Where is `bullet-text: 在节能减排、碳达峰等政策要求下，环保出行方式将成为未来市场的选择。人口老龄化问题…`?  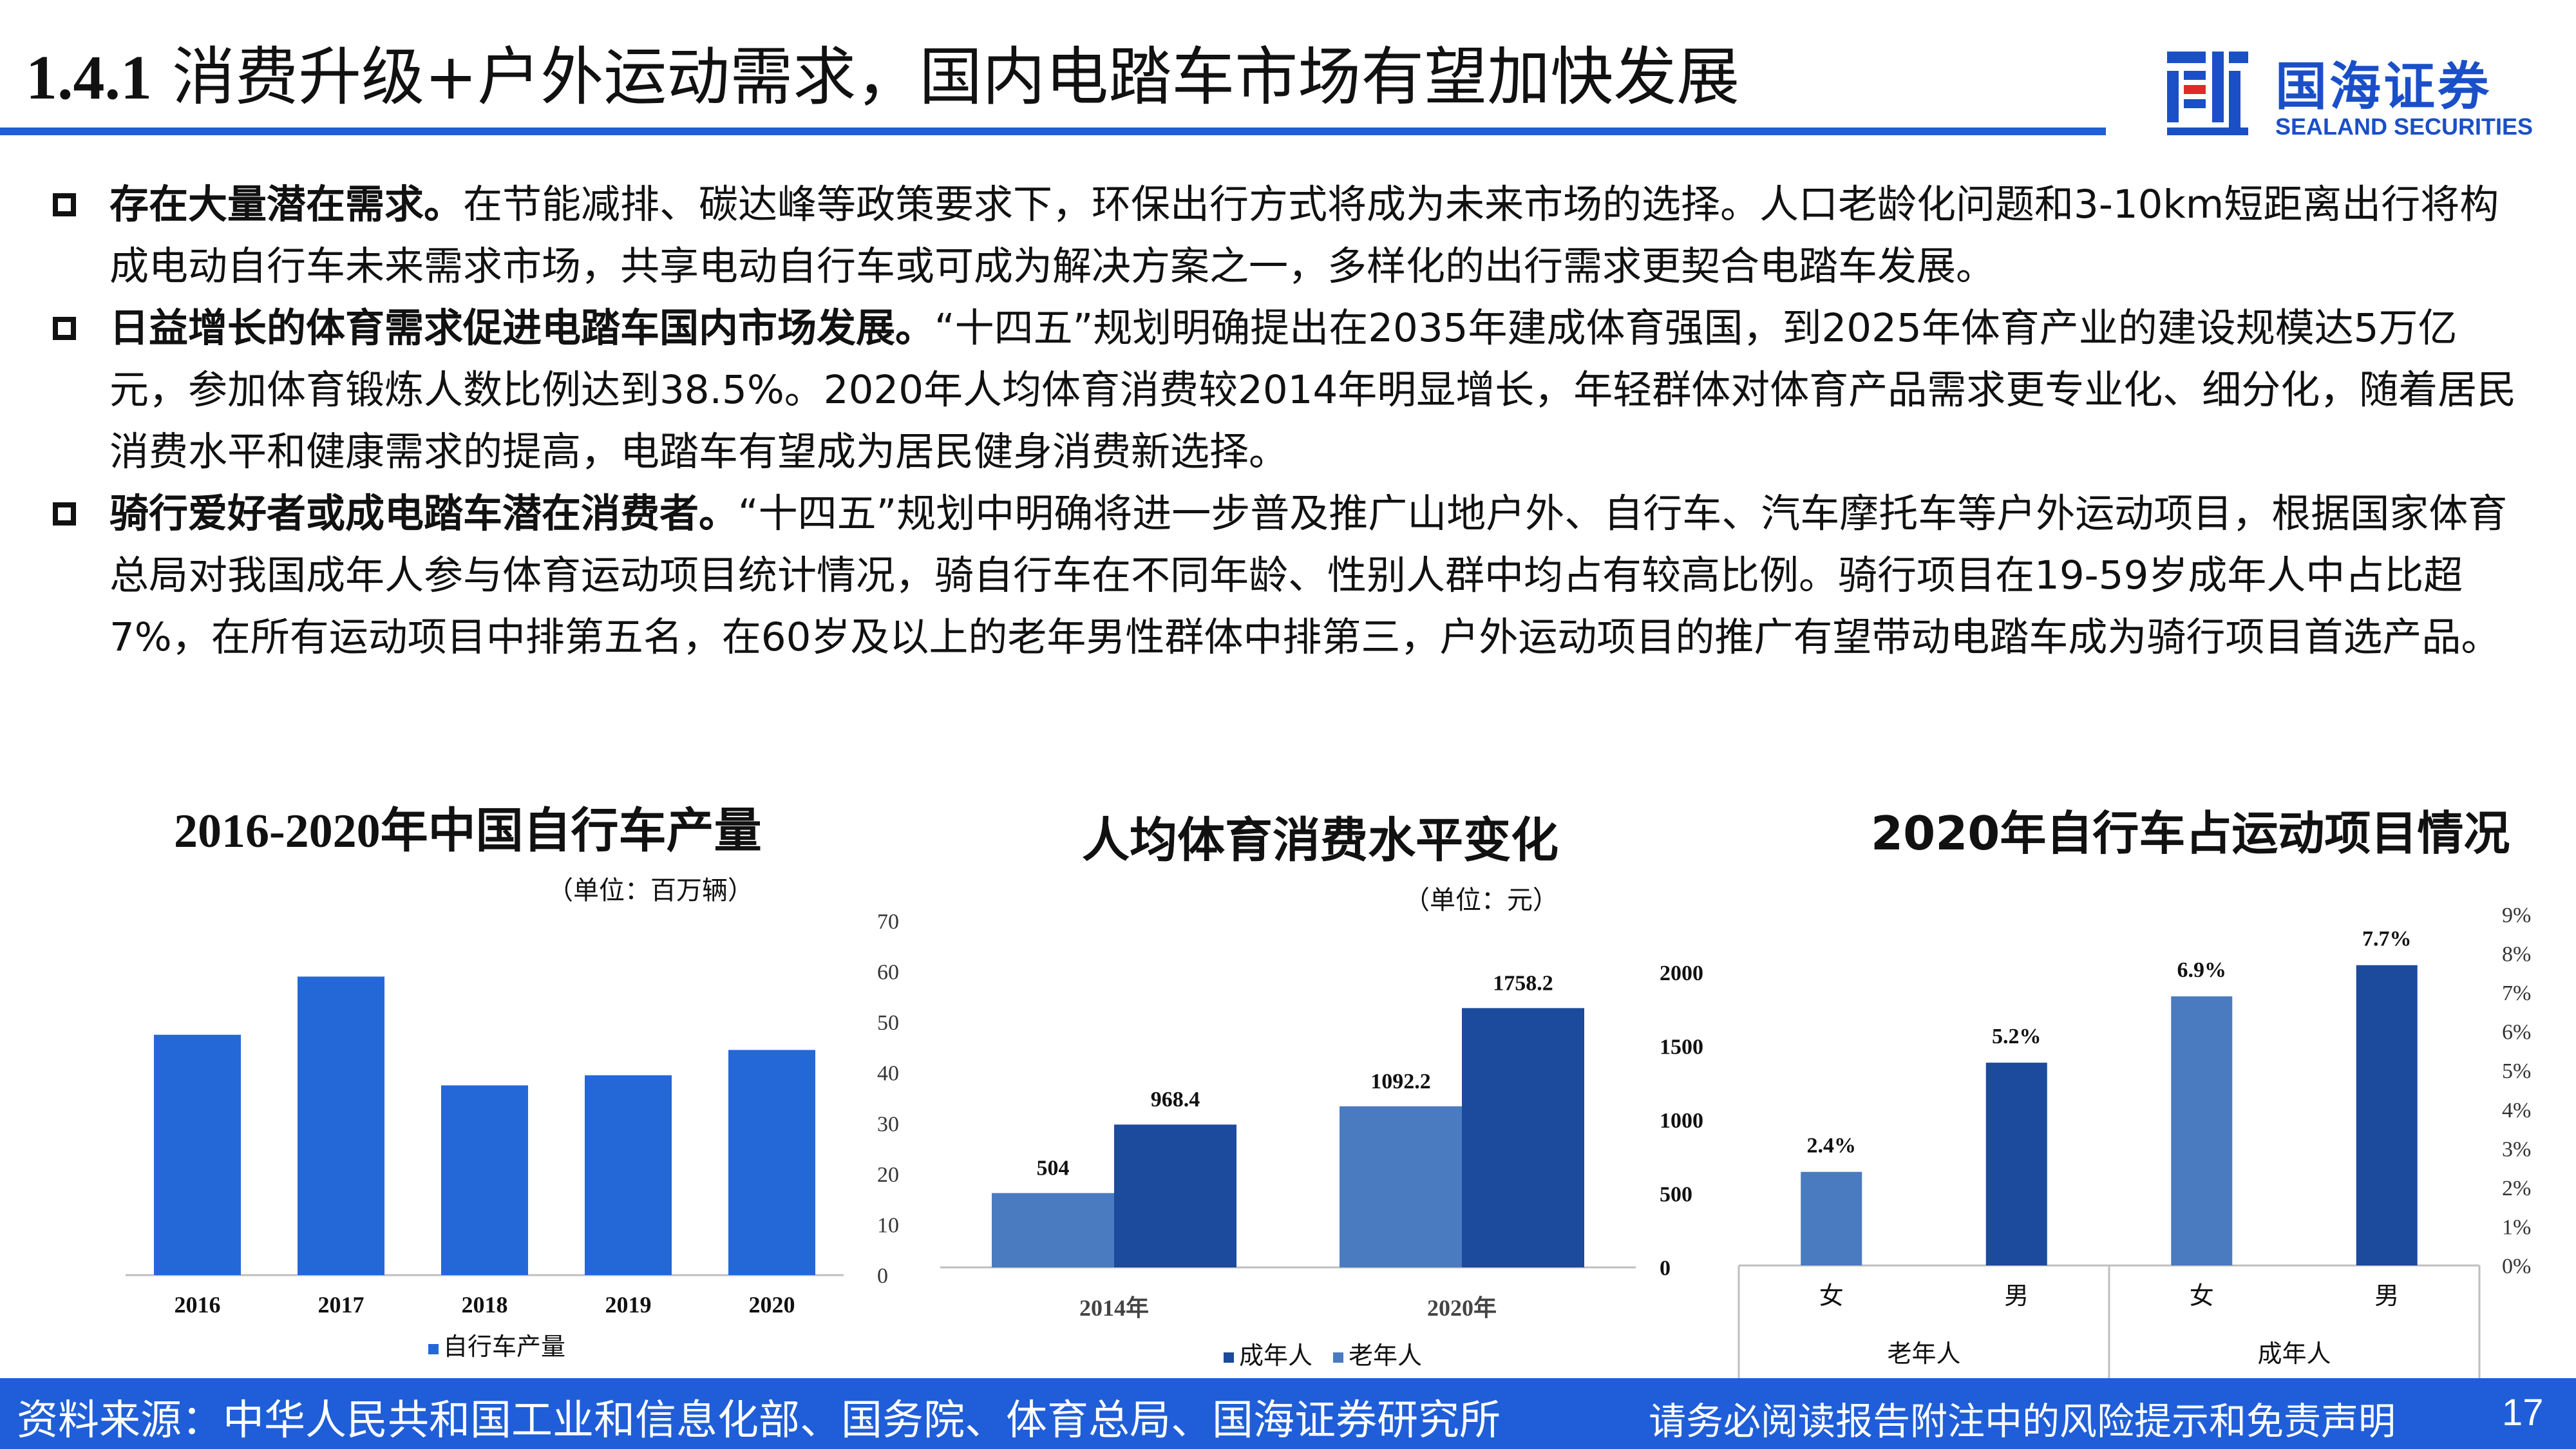
bullet-text: 在节能减排、碳达峰等政策要求下，环保出行方式将成为未来市场的选择。人口老龄化问题… is located at coordinates (1304, 235).